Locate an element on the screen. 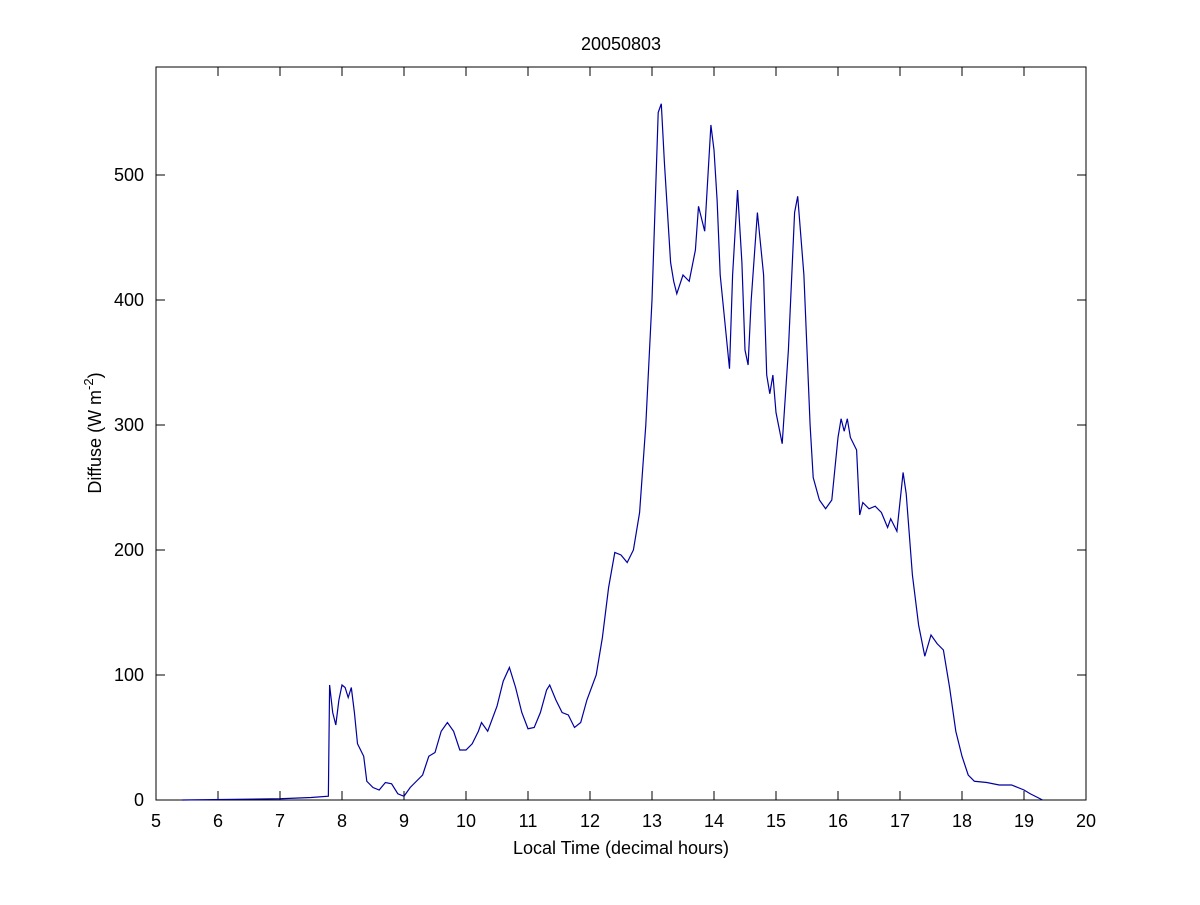 This screenshot has width=1200, height=905. x-tick-label: 12 is located at coordinates (590, 821).